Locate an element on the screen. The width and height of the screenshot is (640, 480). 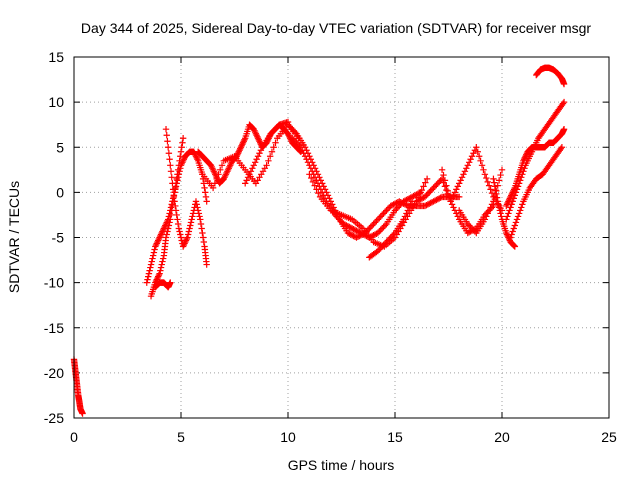
y-tick-label: -5 is located at coordinates (58, 238).